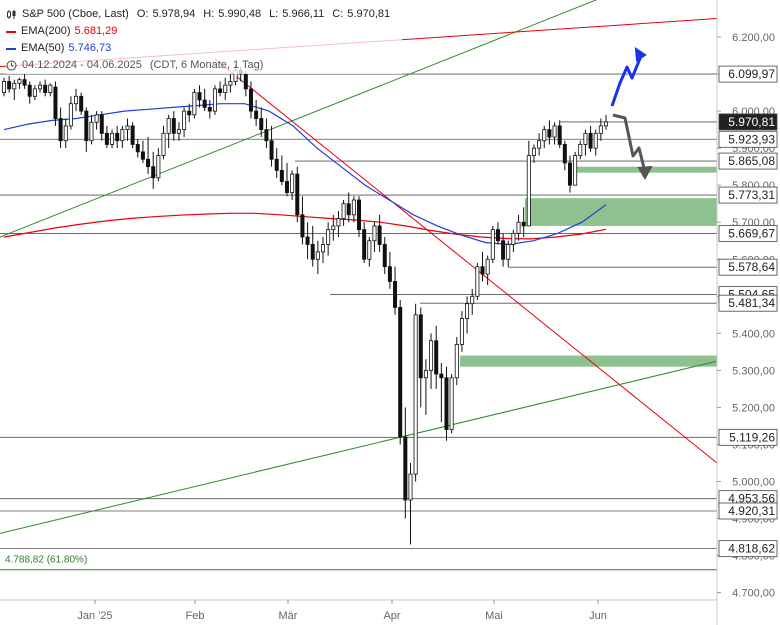 This screenshot has height=625, width=780. What do you see at coordinates (753, 334) in the screenshot?
I see `y-tick-label: 5.400,00` at bounding box center [753, 334].